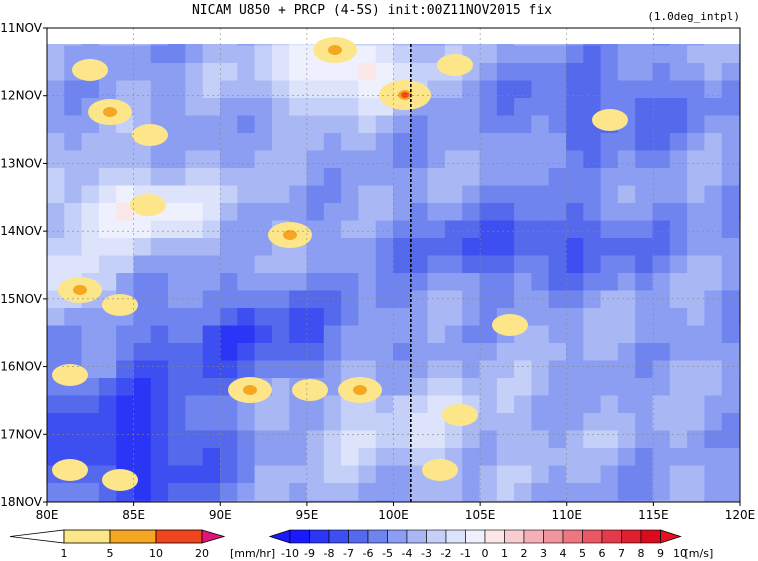  Describe the element at coordinates (543, 553) in the screenshot. I see `wind-bar-label: 3` at that location.